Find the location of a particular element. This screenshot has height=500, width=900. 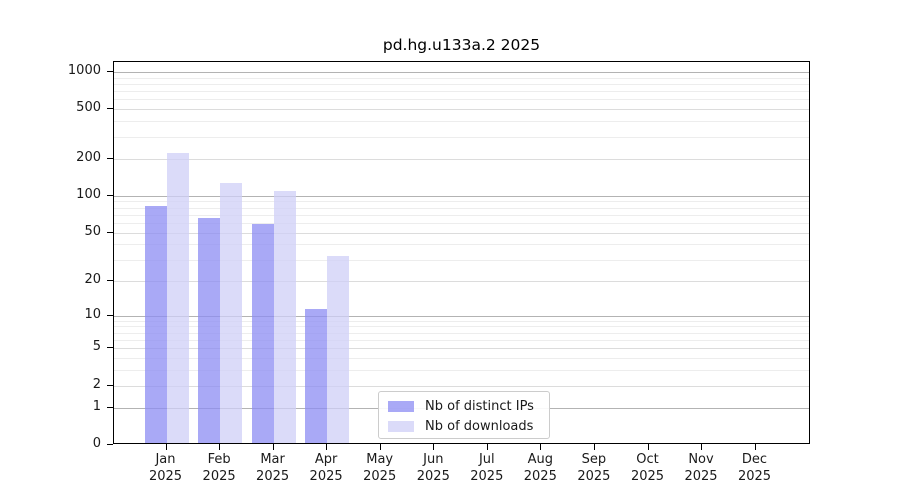

x-tick-label-nov: Nov 2025 is located at coordinates (701, 468).